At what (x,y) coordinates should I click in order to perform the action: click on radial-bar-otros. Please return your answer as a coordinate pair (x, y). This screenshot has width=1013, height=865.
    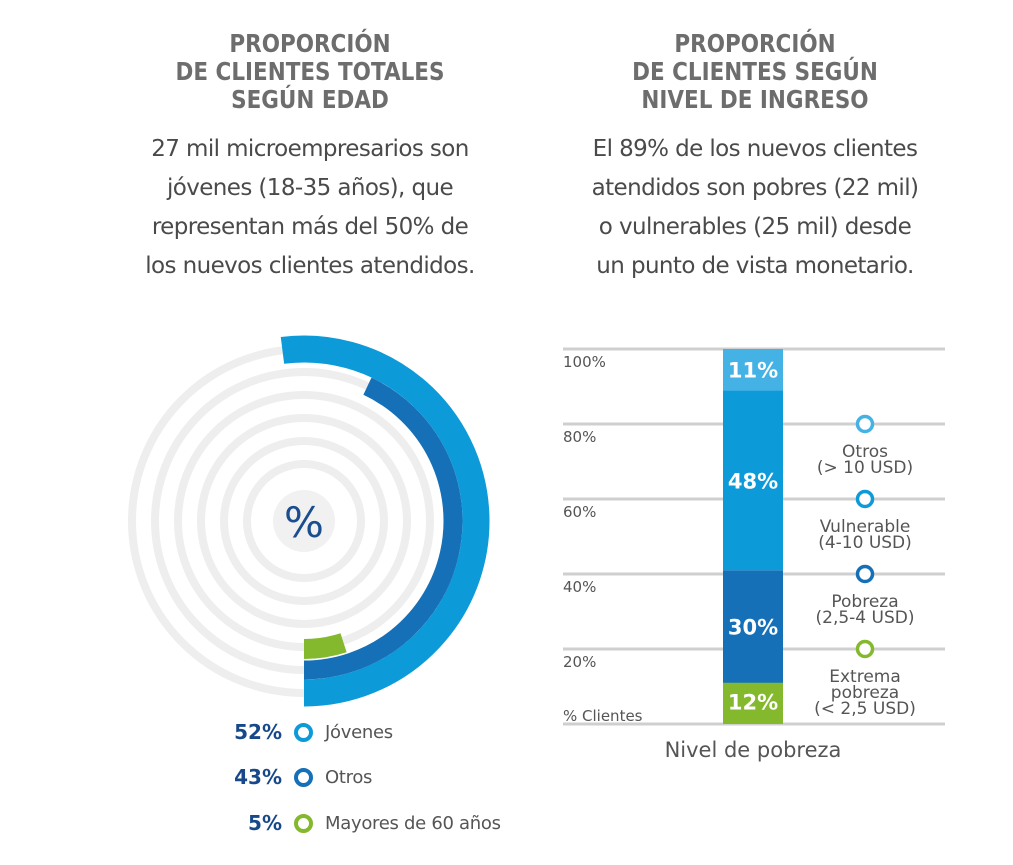
    Looking at the image, I should click on (383, 528).